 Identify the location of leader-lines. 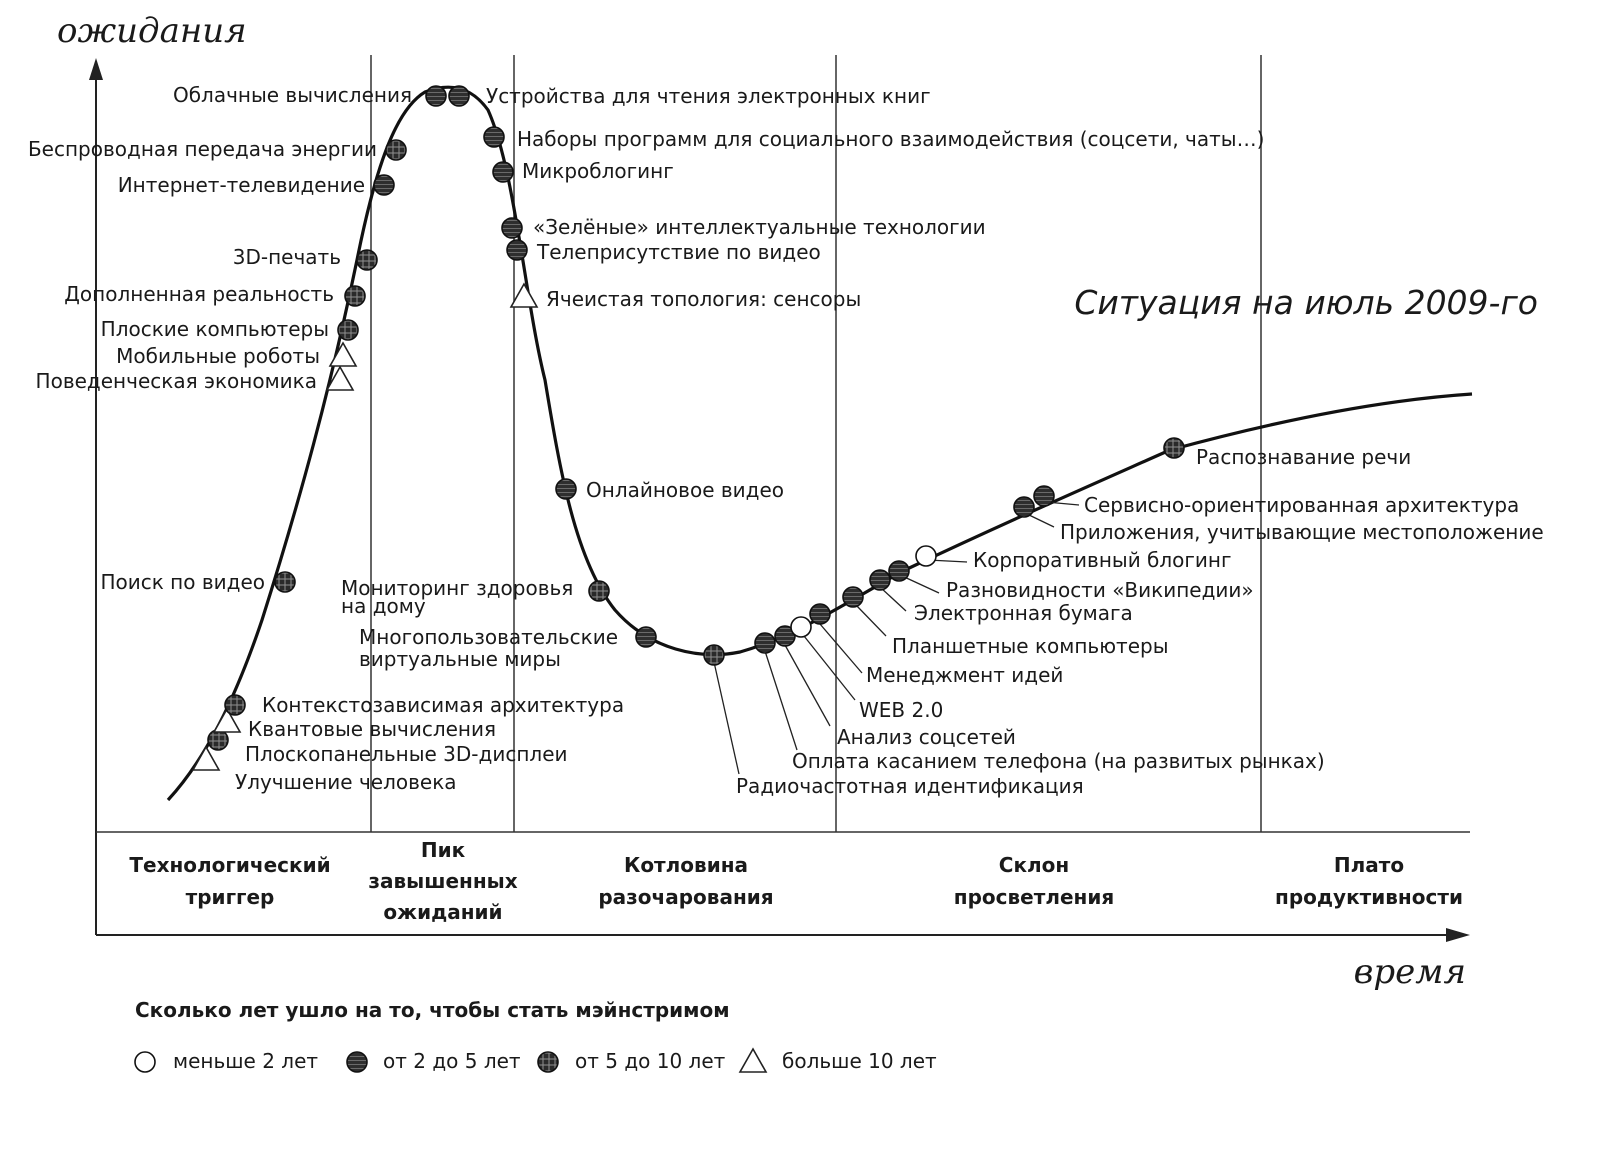
(896, 638).